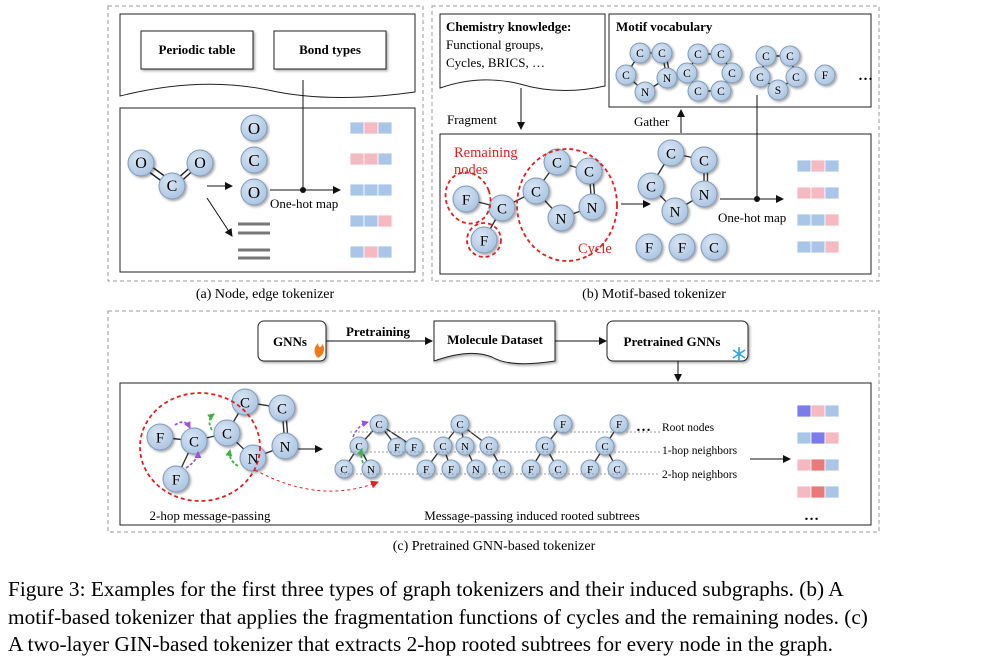 This screenshot has height=669, width=1005. Describe the element at coordinates (319, 350) in the screenshot. I see `fire-icon` at that location.